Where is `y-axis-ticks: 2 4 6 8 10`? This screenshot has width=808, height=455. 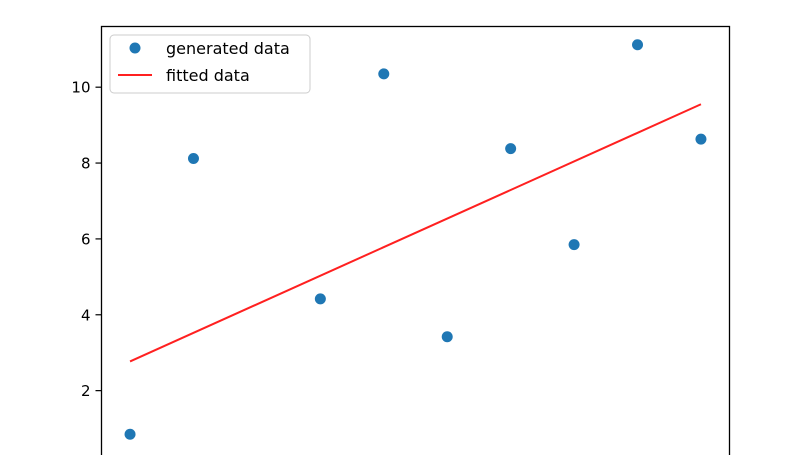 y-axis-ticks: 2 4 6 8 10 is located at coordinates (86, 239).